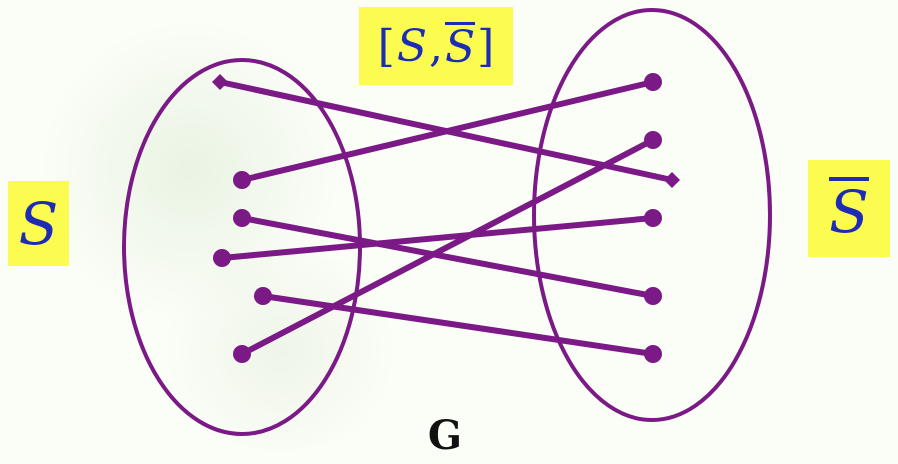 This screenshot has width=898, height=464. What do you see at coordinates (460, 47) in the screenshot?
I see `cut-s-complement-text: S` at bounding box center [460, 47].